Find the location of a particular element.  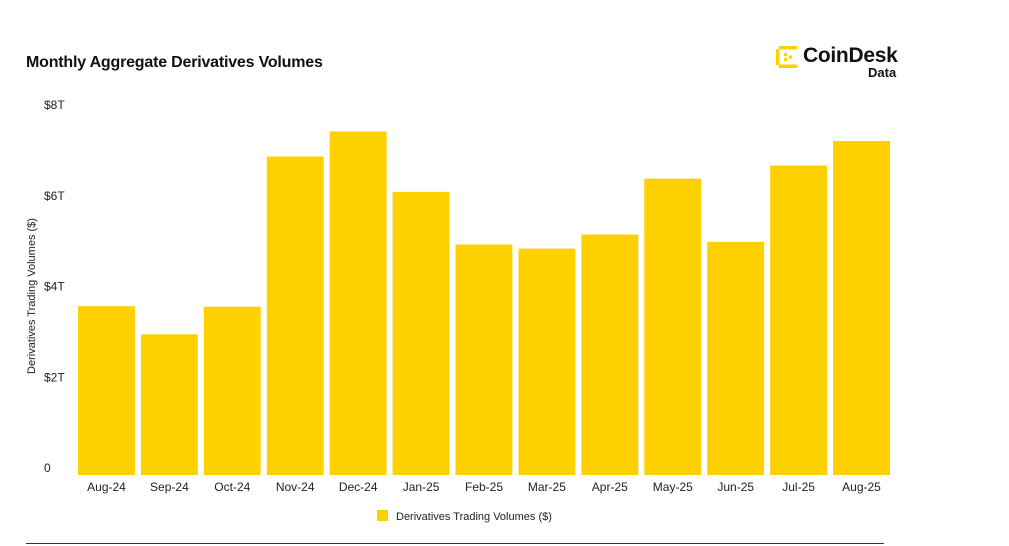

logo-brand-text: CoinDesk is located at coordinates (850, 55).